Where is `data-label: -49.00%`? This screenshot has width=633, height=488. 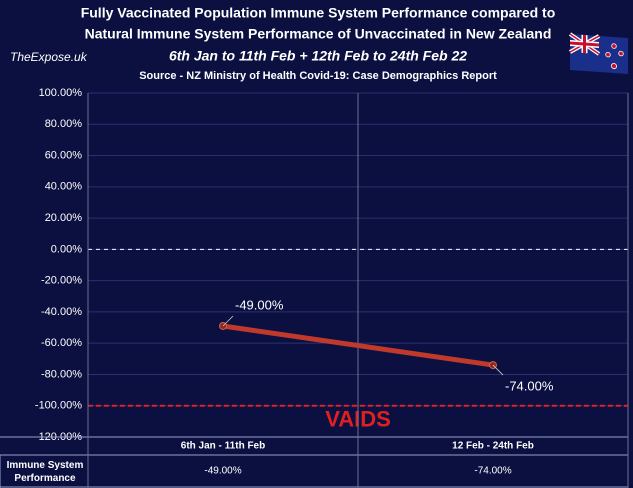 data-label: -49.00% is located at coordinates (259, 304).